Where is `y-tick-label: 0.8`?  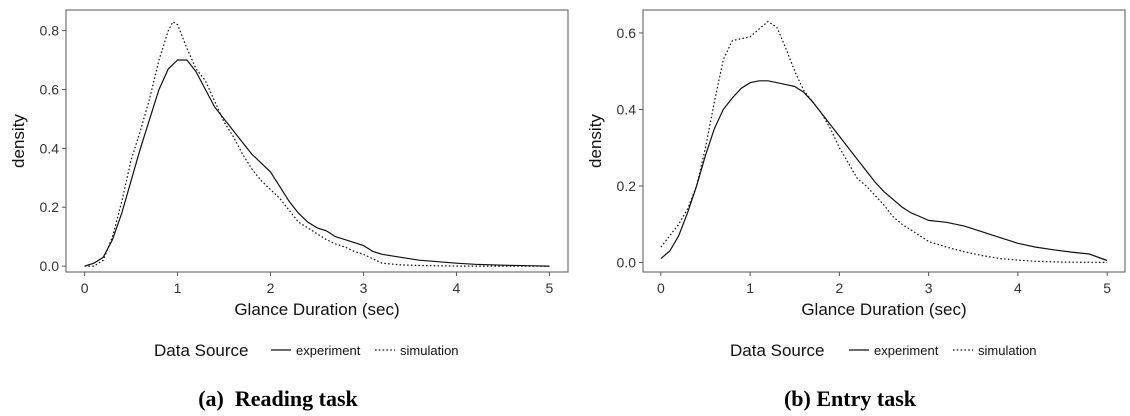 y-tick-label: 0.8 is located at coordinates (50, 31).